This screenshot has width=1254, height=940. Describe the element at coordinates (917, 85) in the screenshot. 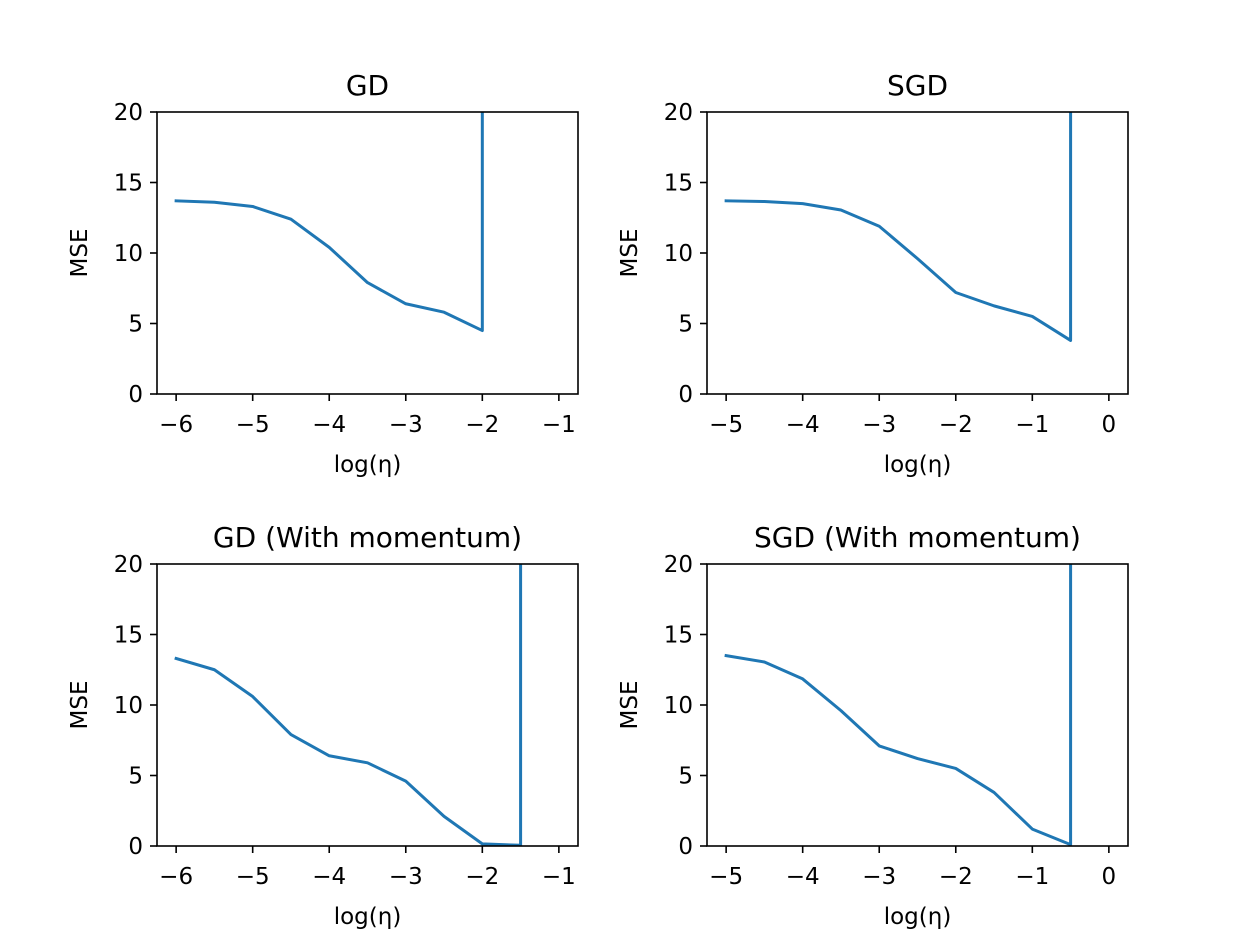

I see `subplot-title: SGD` at that location.